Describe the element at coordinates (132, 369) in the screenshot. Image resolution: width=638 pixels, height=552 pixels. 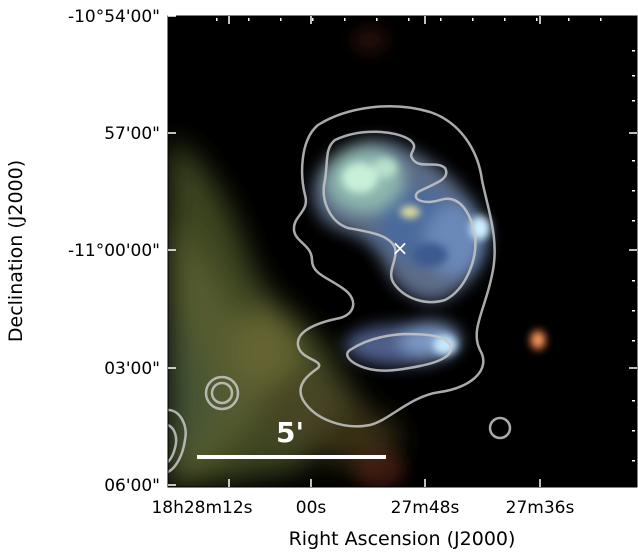
I see `y-tick-label: 03'00"` at that location.